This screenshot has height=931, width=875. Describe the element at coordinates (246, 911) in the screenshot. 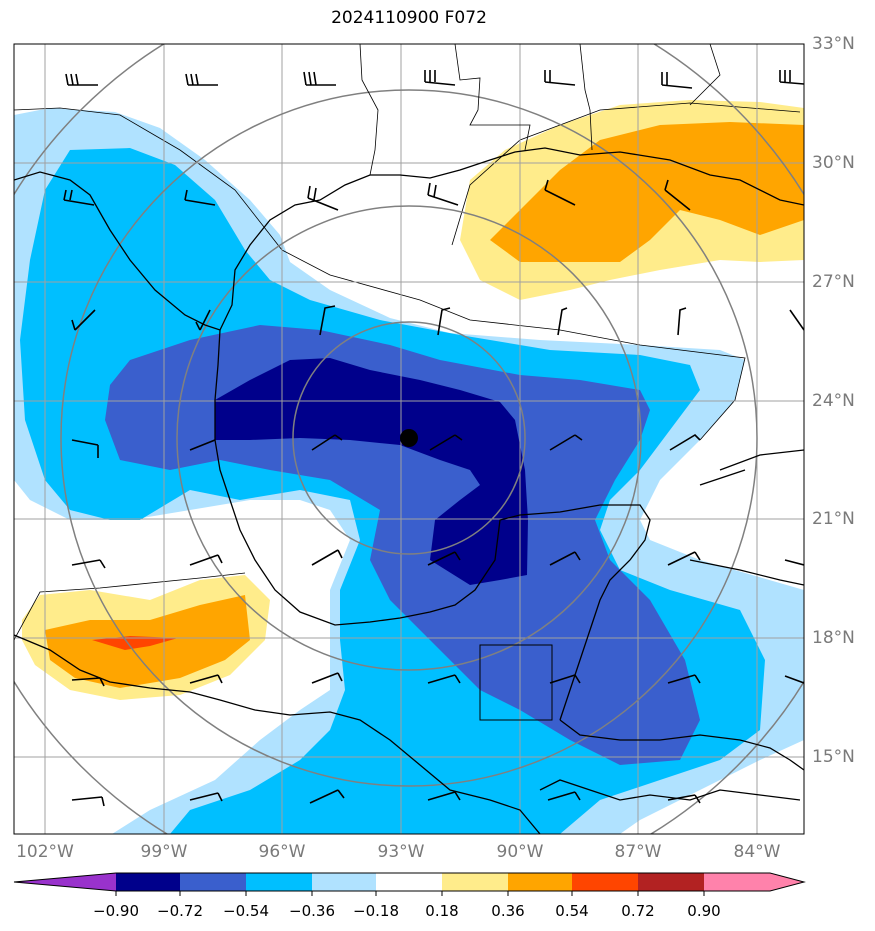

I see `colorbar-tick-label: −0.54` at that location.